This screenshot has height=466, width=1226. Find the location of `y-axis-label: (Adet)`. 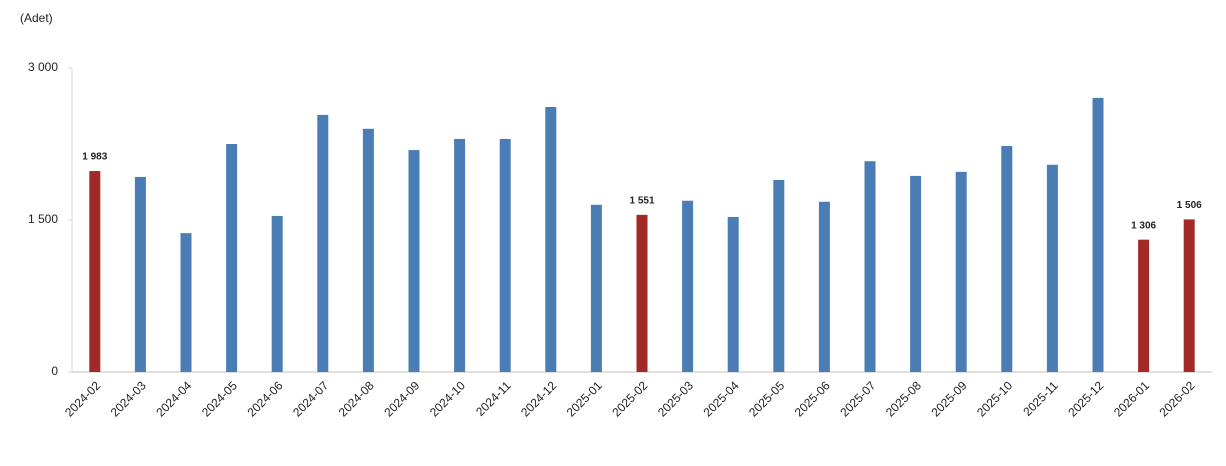

y-axis-label: (Adet) is located at coordinates (36, 18).